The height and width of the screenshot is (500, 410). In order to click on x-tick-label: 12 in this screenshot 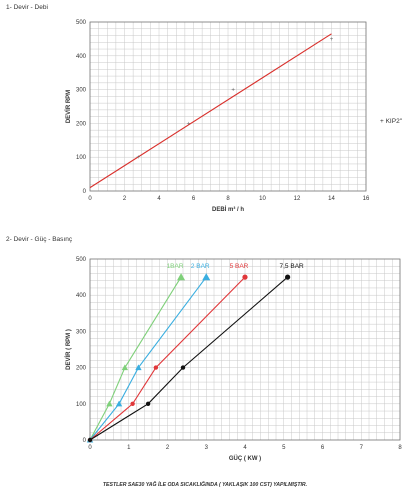, I will do `click(297, 199)`.